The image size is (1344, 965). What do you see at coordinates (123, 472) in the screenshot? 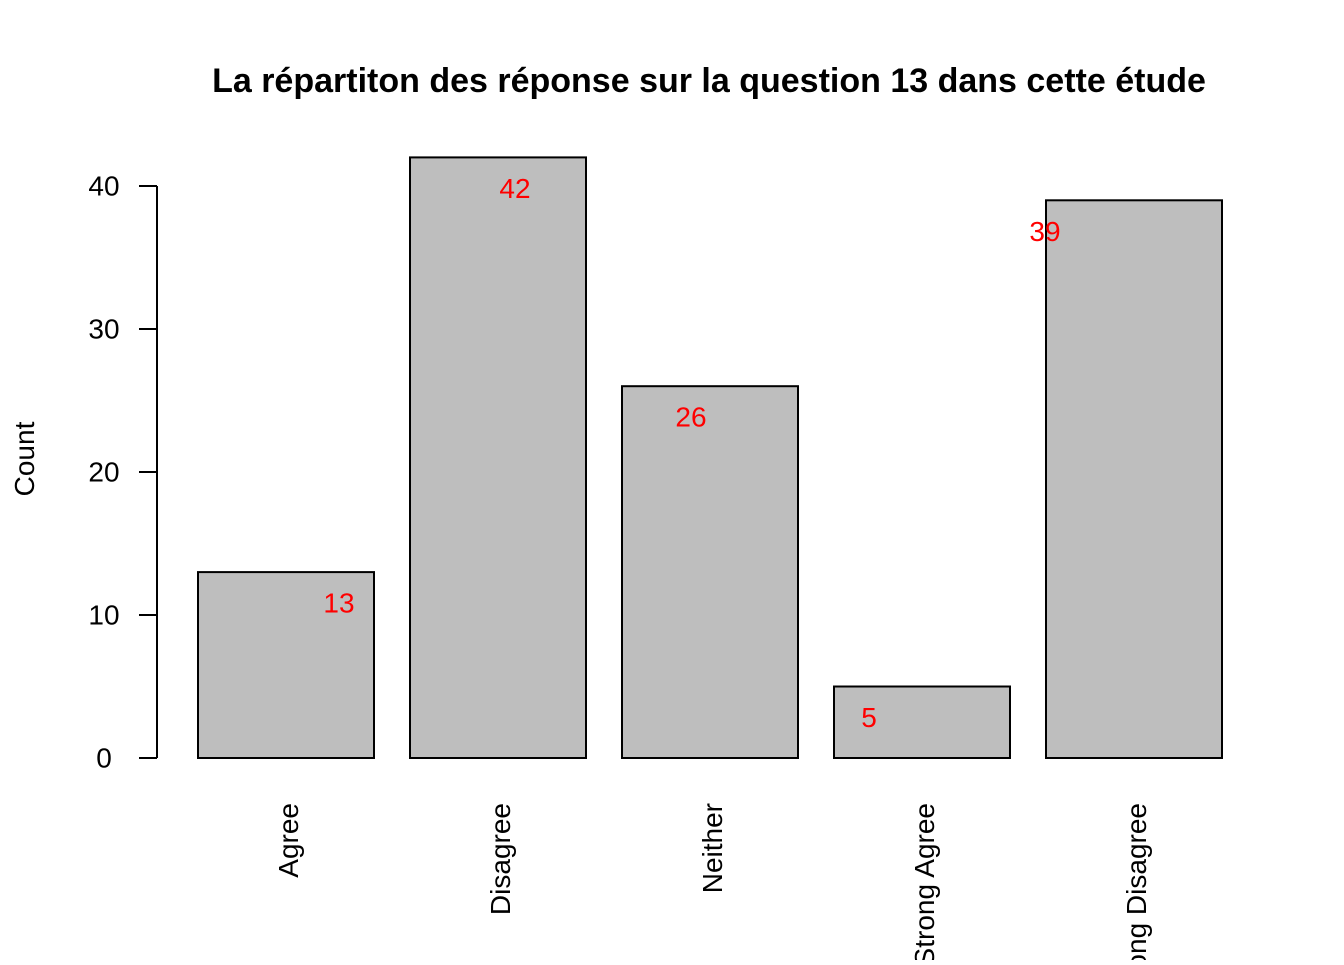
I see `y-axis: 0 10 20 30 40` at bounding box center [123, 472].